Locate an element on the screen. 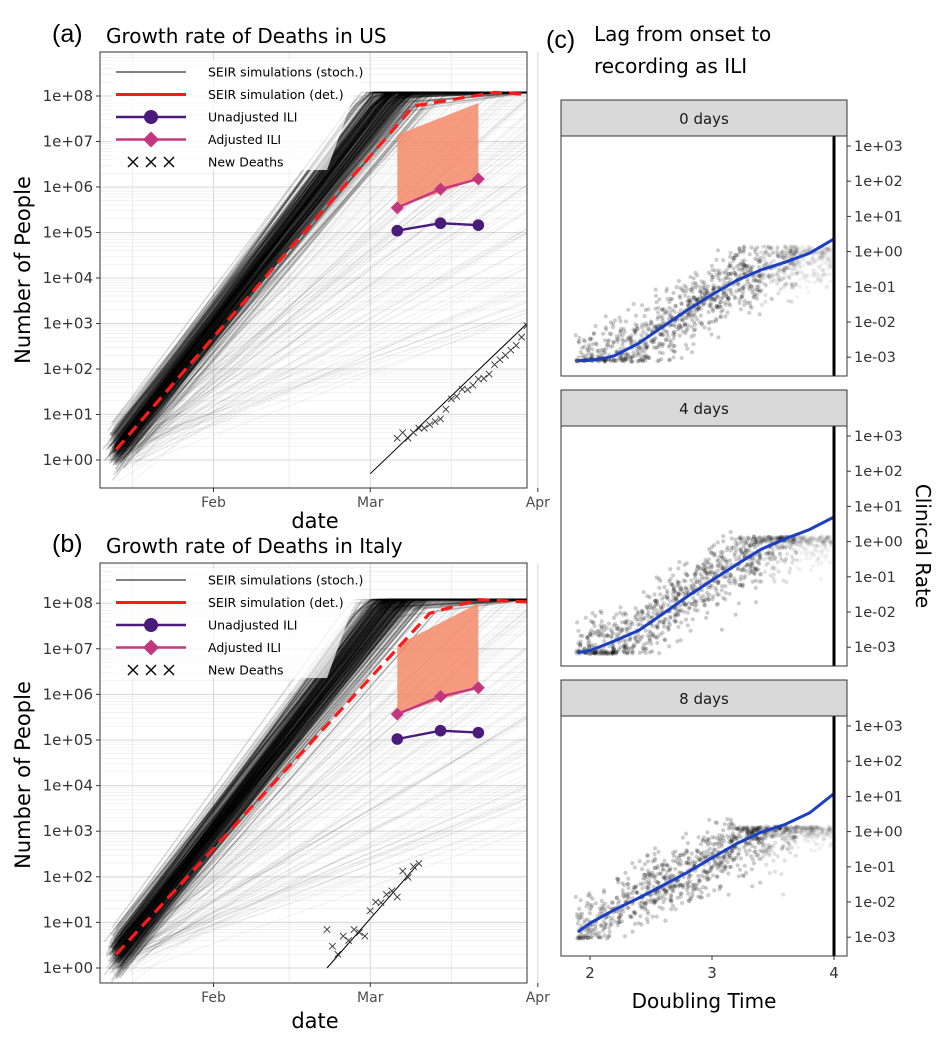 This screenshot has height=1064, width=950. y-tick-label: 1e+02 is located at coordinates (68, 877).